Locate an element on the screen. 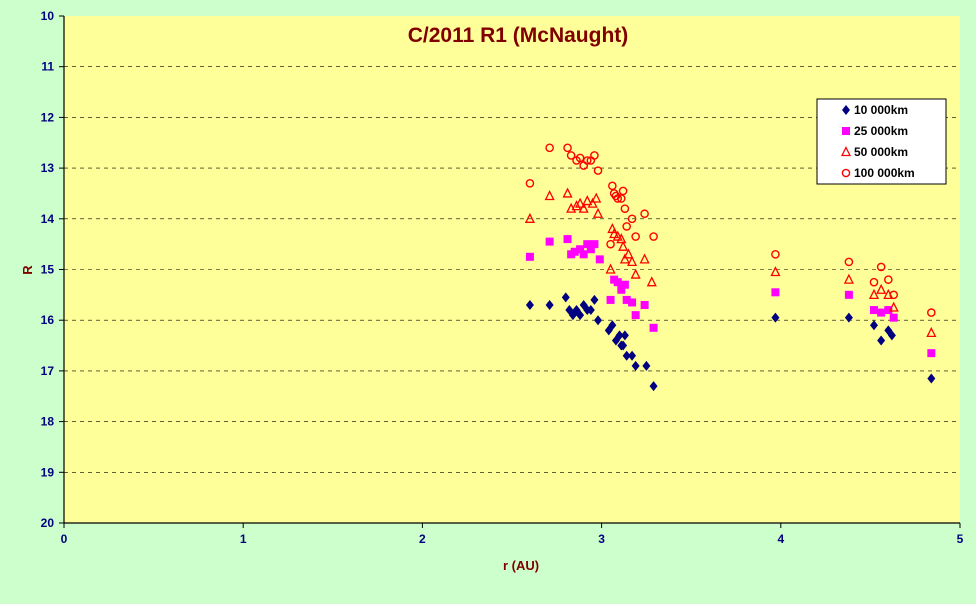 This screenshot has width=976, height=604. y-tick-label: 16 is located at coordinates (48, 320).